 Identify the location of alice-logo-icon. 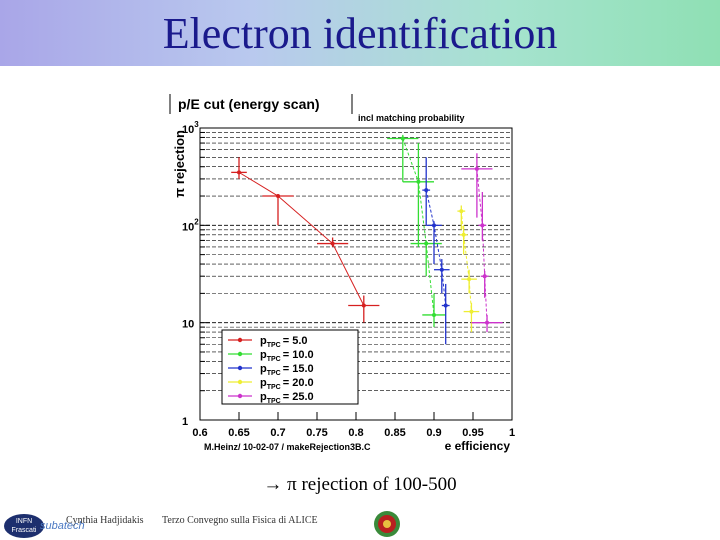
(387, 524).